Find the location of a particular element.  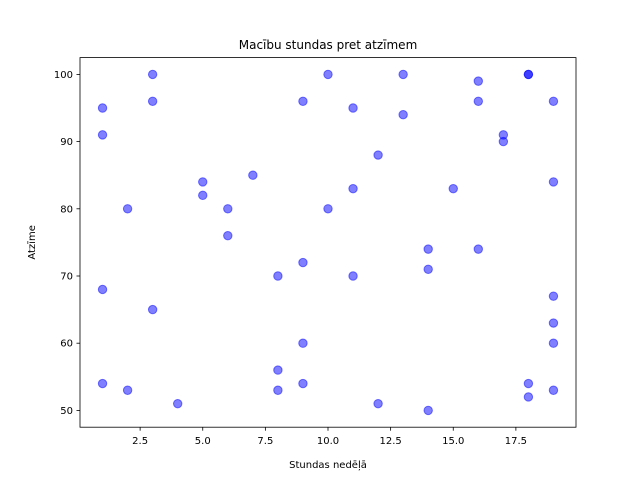

y-tick-label: 80 is located at coordinates (66, 209).